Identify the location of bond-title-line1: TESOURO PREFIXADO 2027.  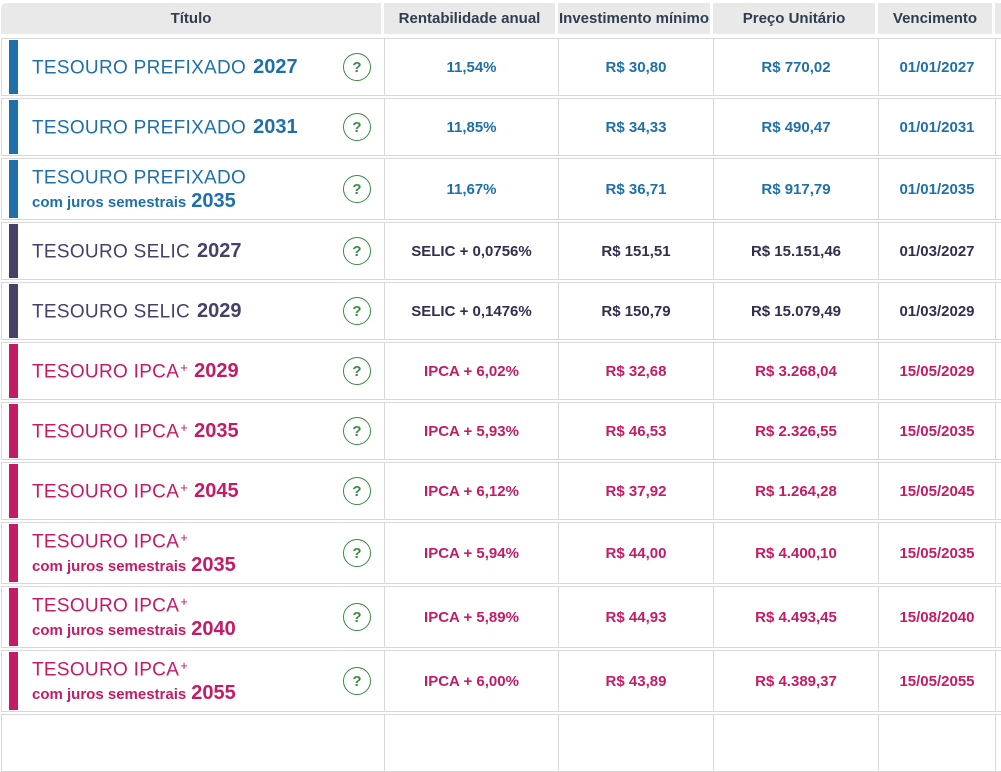
(165, 67).